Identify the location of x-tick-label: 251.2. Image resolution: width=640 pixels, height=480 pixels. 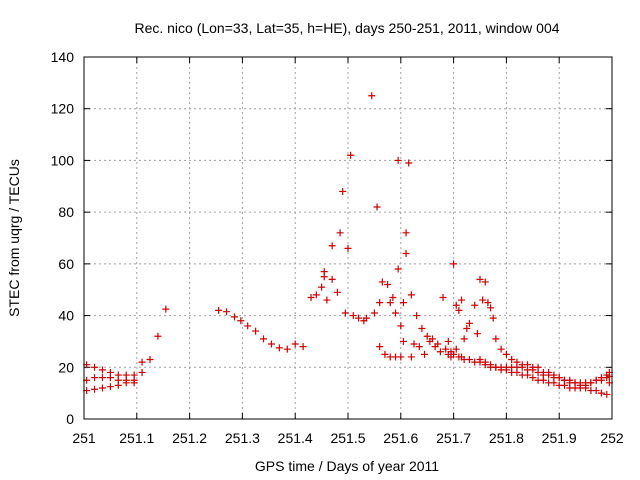
(189, 438).